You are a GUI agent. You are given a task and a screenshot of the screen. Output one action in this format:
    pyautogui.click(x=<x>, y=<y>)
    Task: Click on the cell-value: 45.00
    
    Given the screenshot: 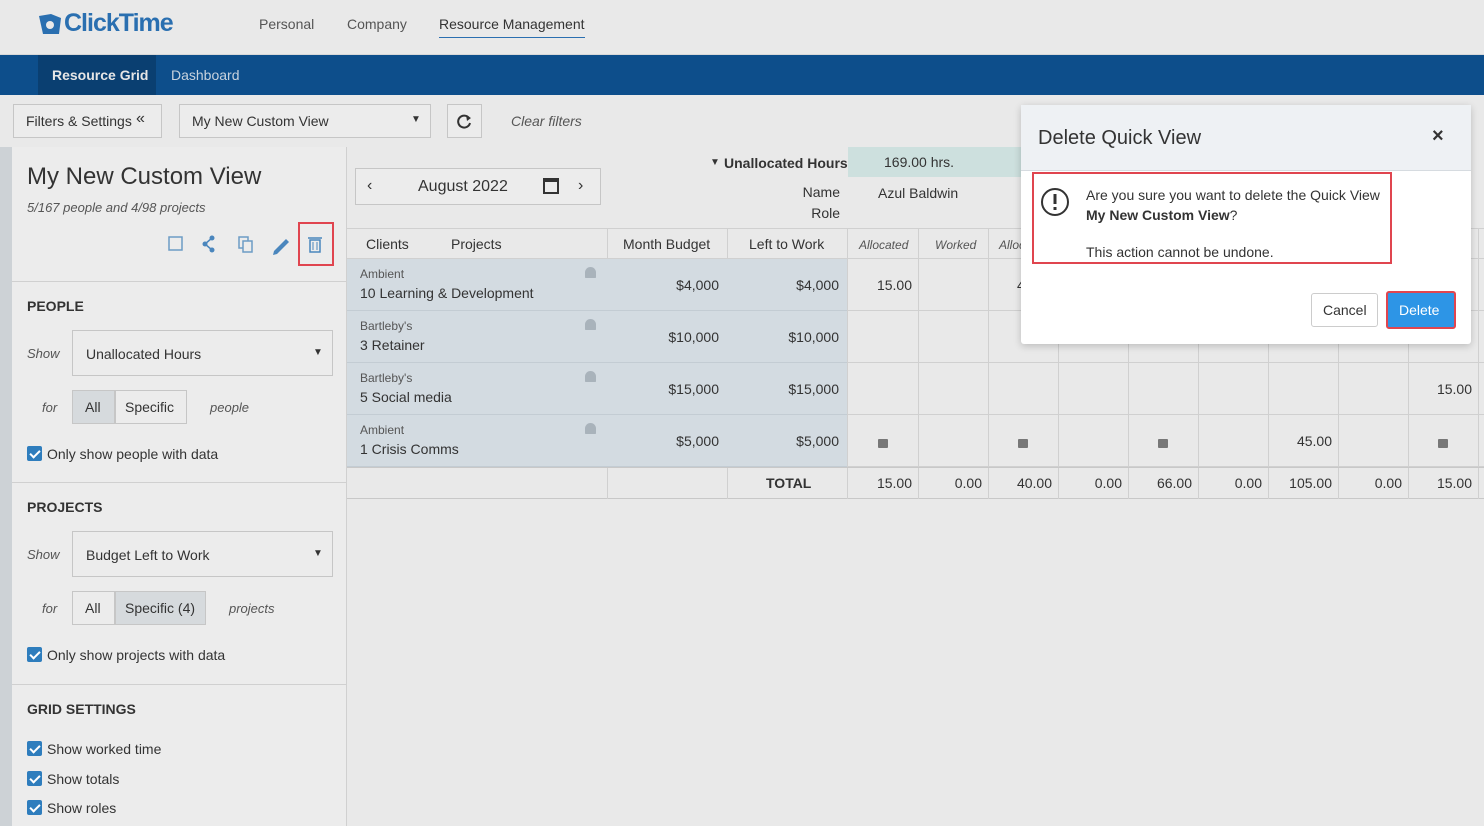 What is the action you would take?
    pyautogui.click(x=1314, y=441)
    